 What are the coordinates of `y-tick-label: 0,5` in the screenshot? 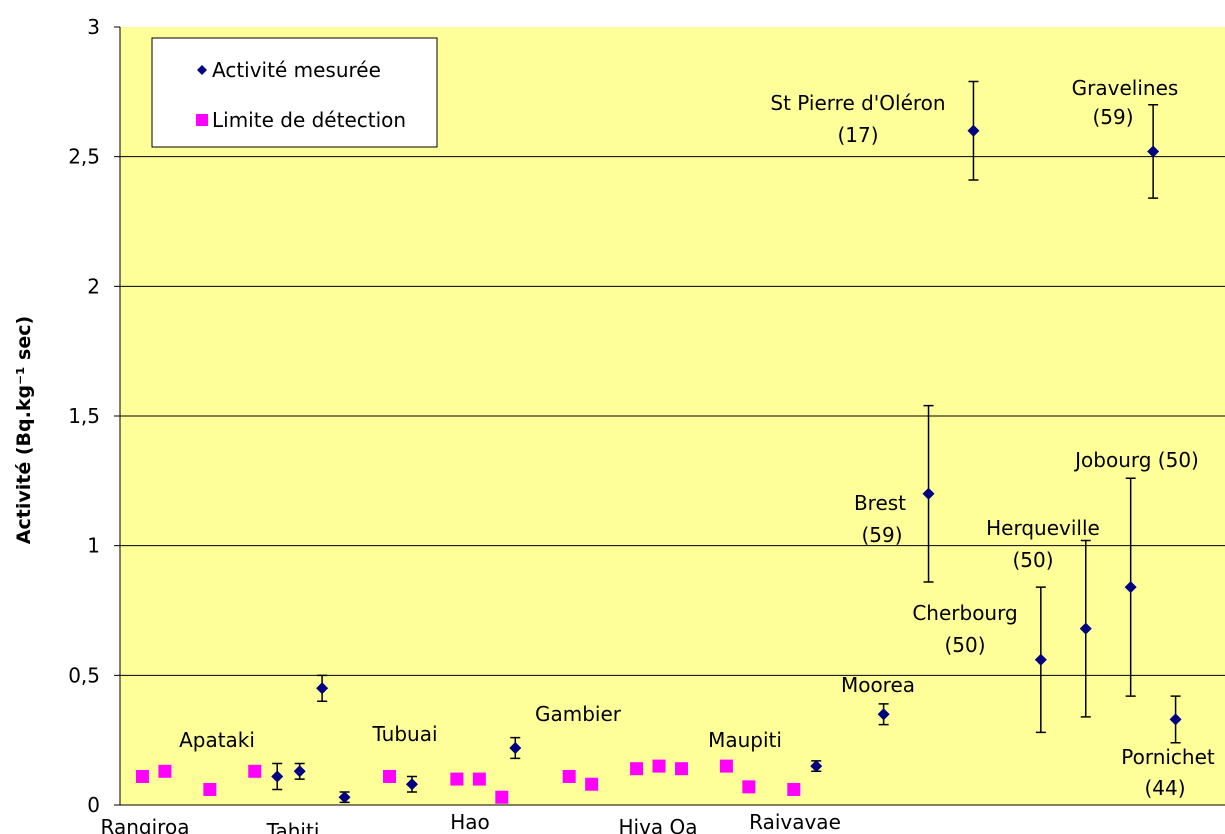 It's located at (84, 675).